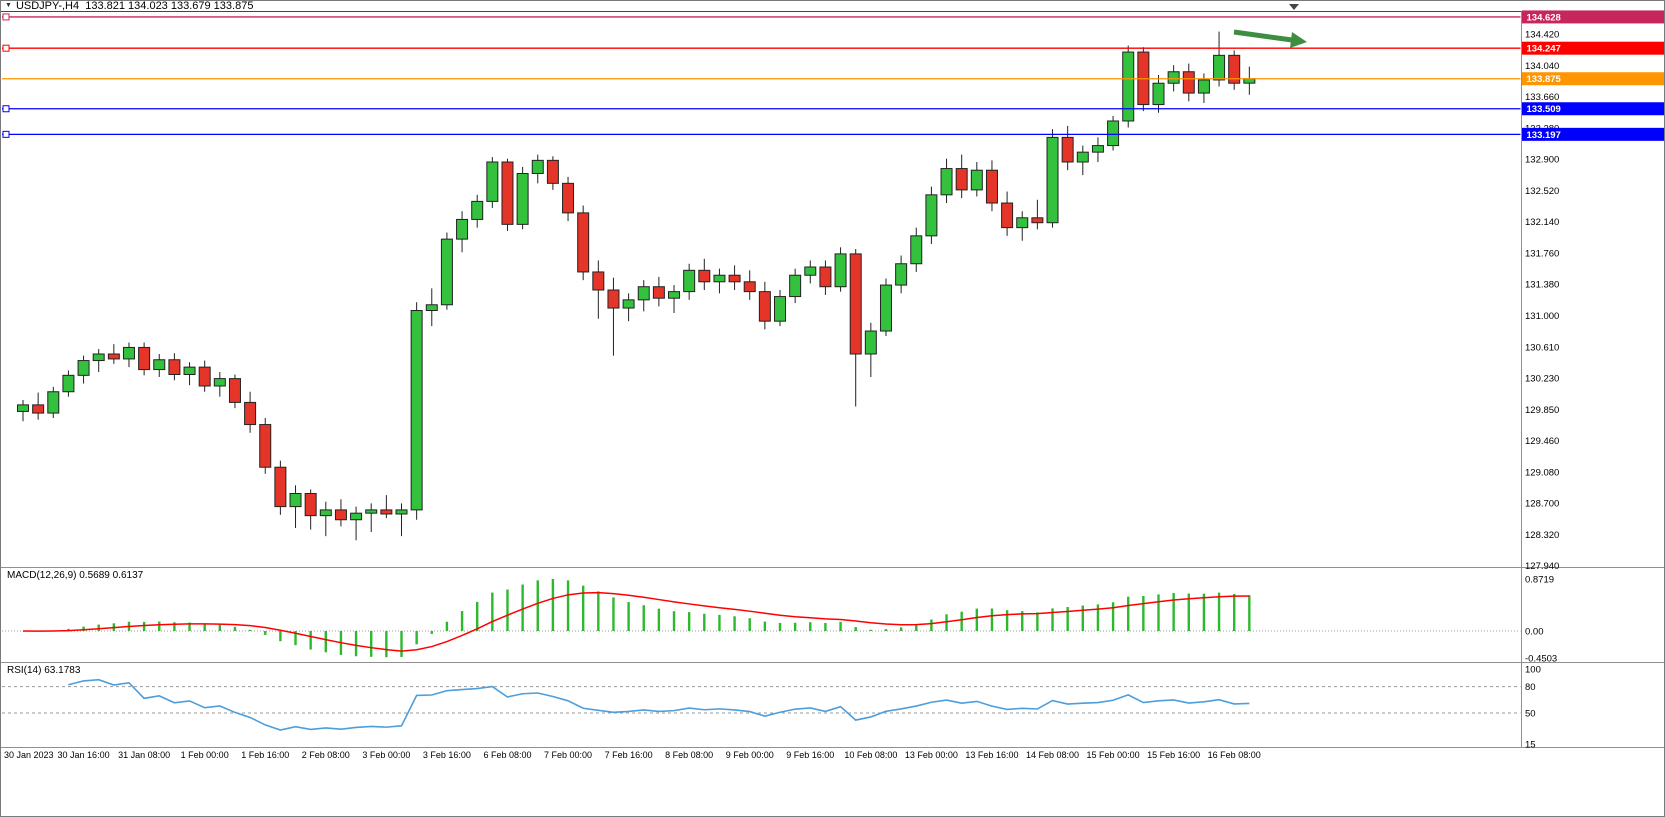  What do you see at coordinates (689, 755) in the screenshot?
I see `time-axis-label: 8 Feb 08:00` at bounding box center [689, 755].